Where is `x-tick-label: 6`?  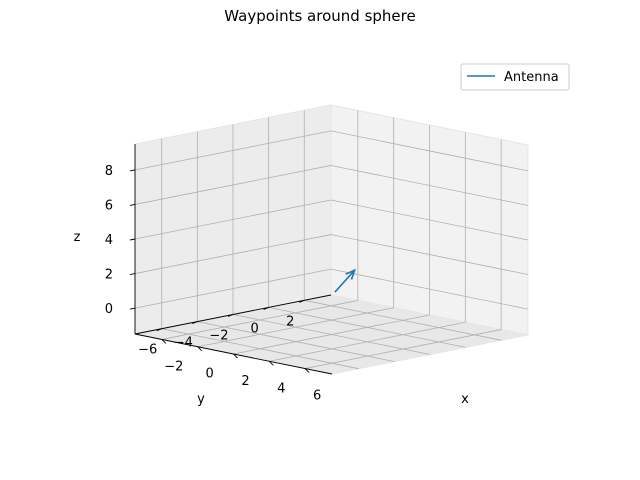 x-tick-label: 6 is located at coordinates (317, 396).